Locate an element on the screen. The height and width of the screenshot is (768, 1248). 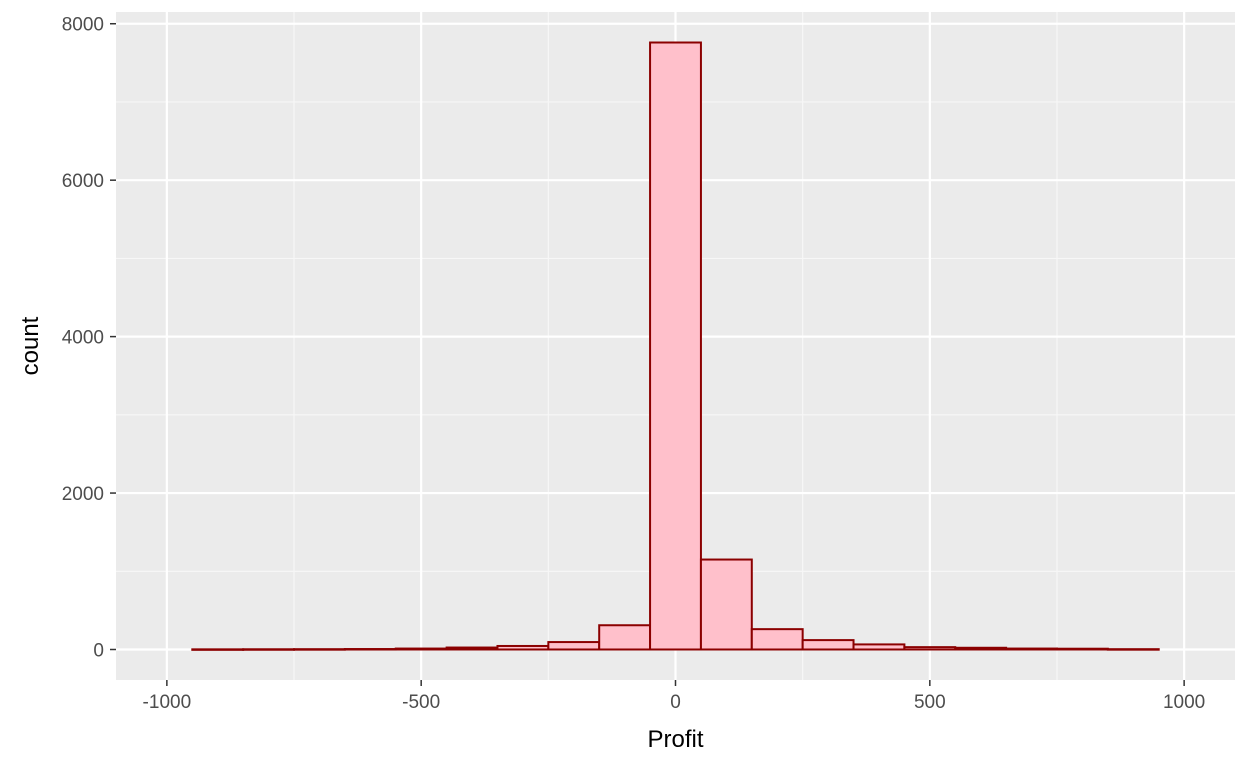
y-tick-label: 8000 is located at coordinates (83, 25).